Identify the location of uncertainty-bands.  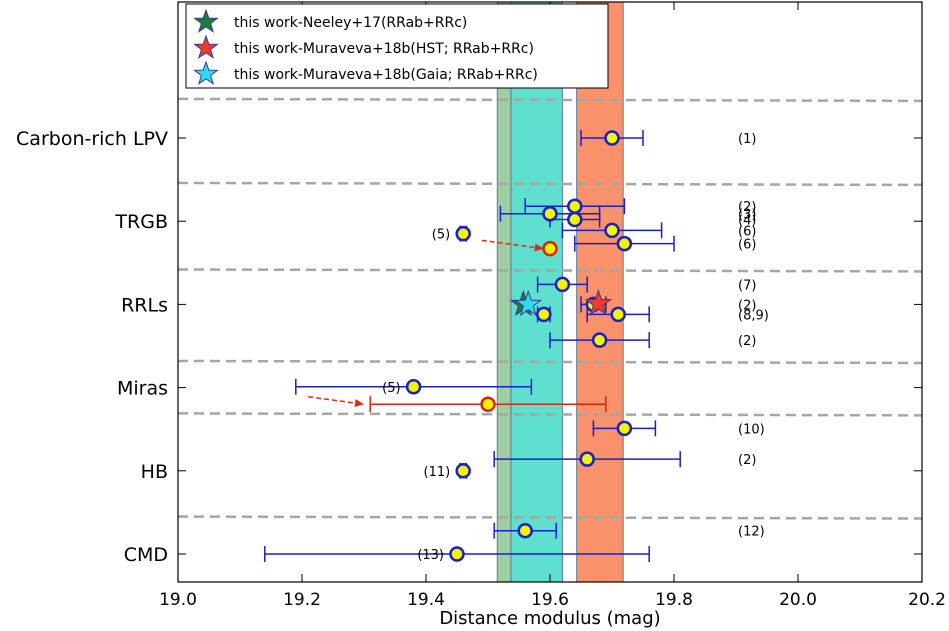
(560, 292).